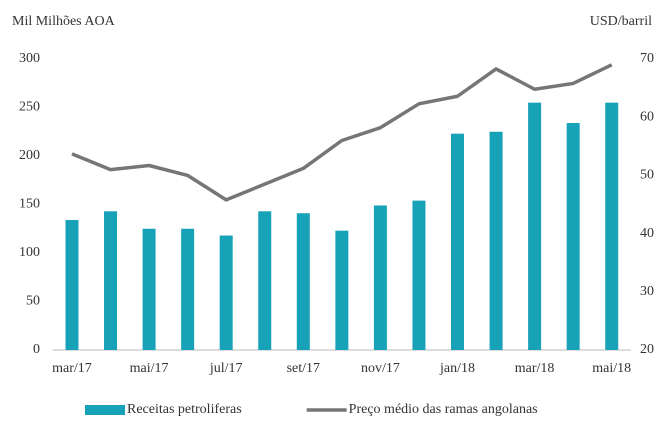 This screenshot has height=421, width=658. I want to click on y2-tick-label: 60, so click(647, 116).